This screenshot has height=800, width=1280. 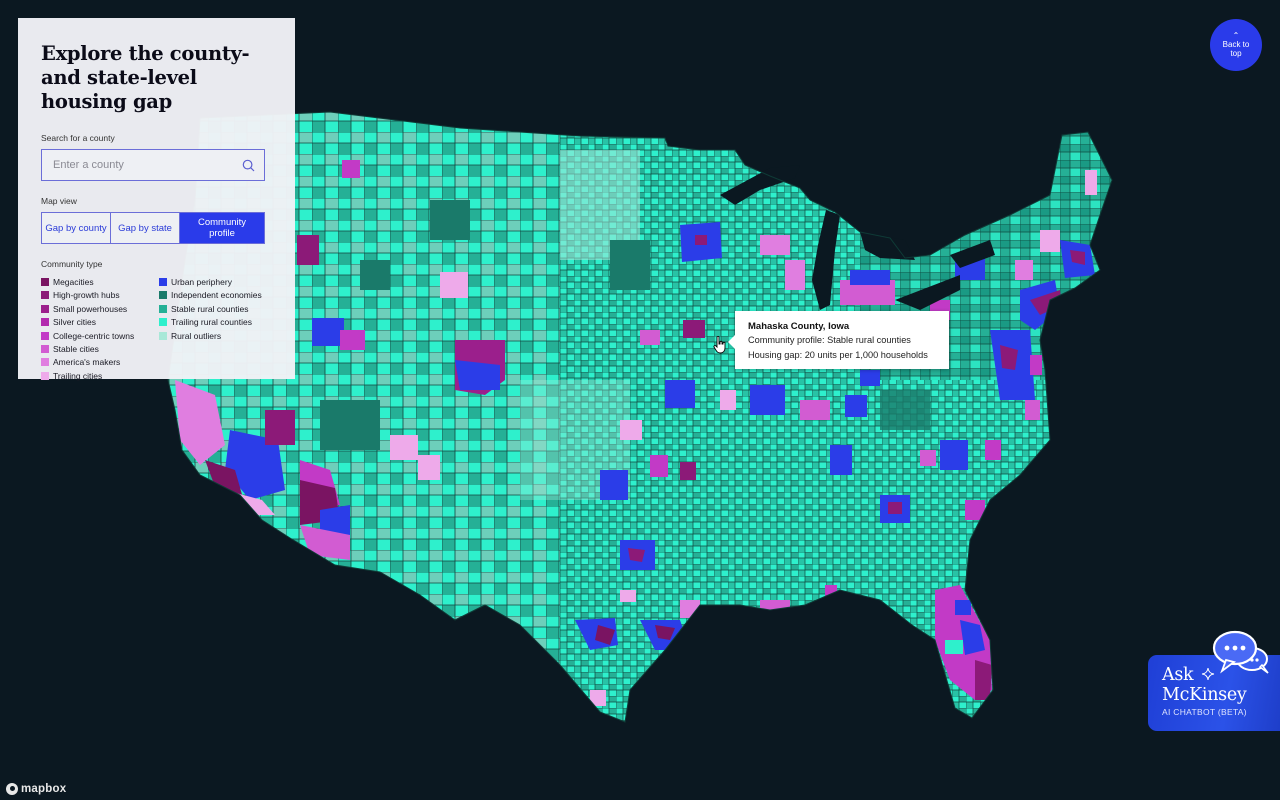 I want to click on legend-title: Community type, so click(x=72, y=264).